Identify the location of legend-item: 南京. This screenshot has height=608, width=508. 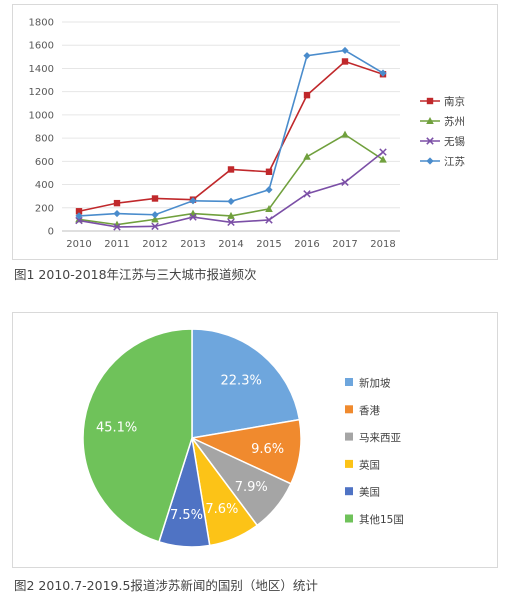
(442, 101).